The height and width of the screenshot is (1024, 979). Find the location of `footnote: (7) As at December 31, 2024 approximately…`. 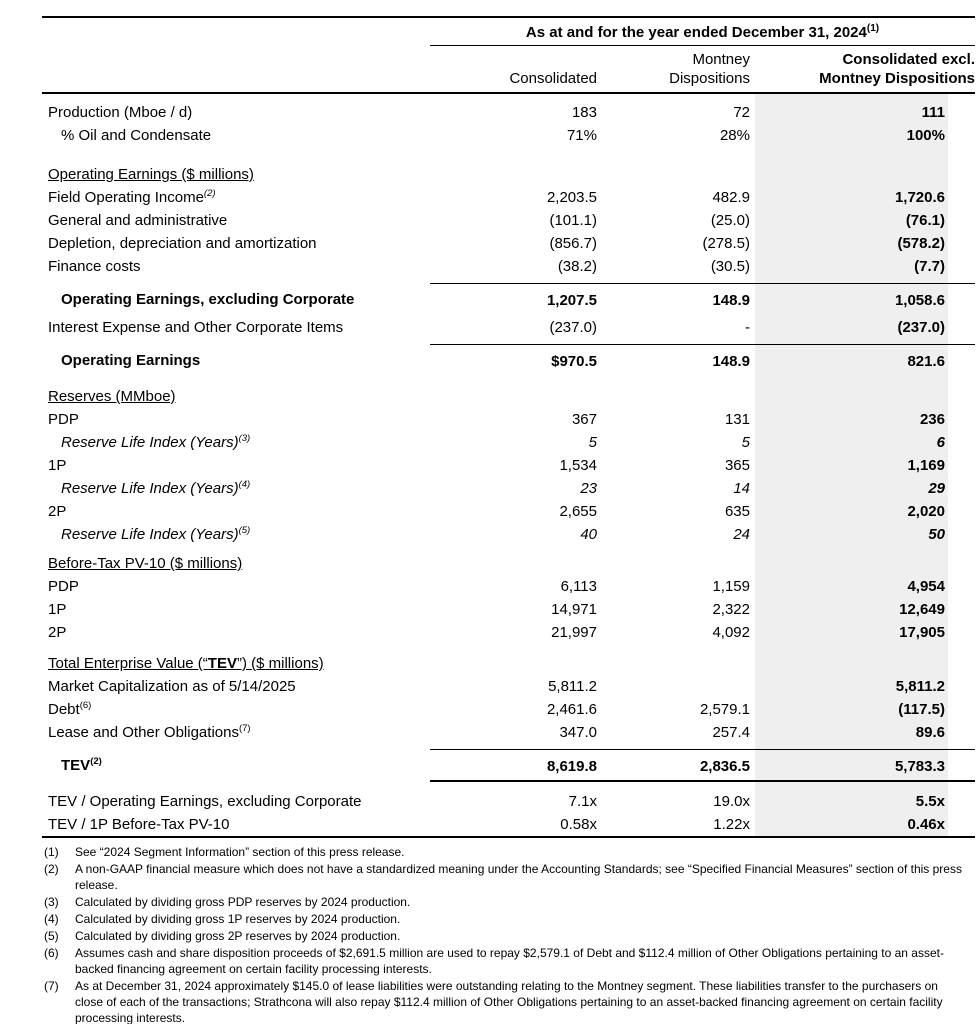

footnote: (7) As at December 31, 2024 approximately… is located at coordinates (508, 1001).